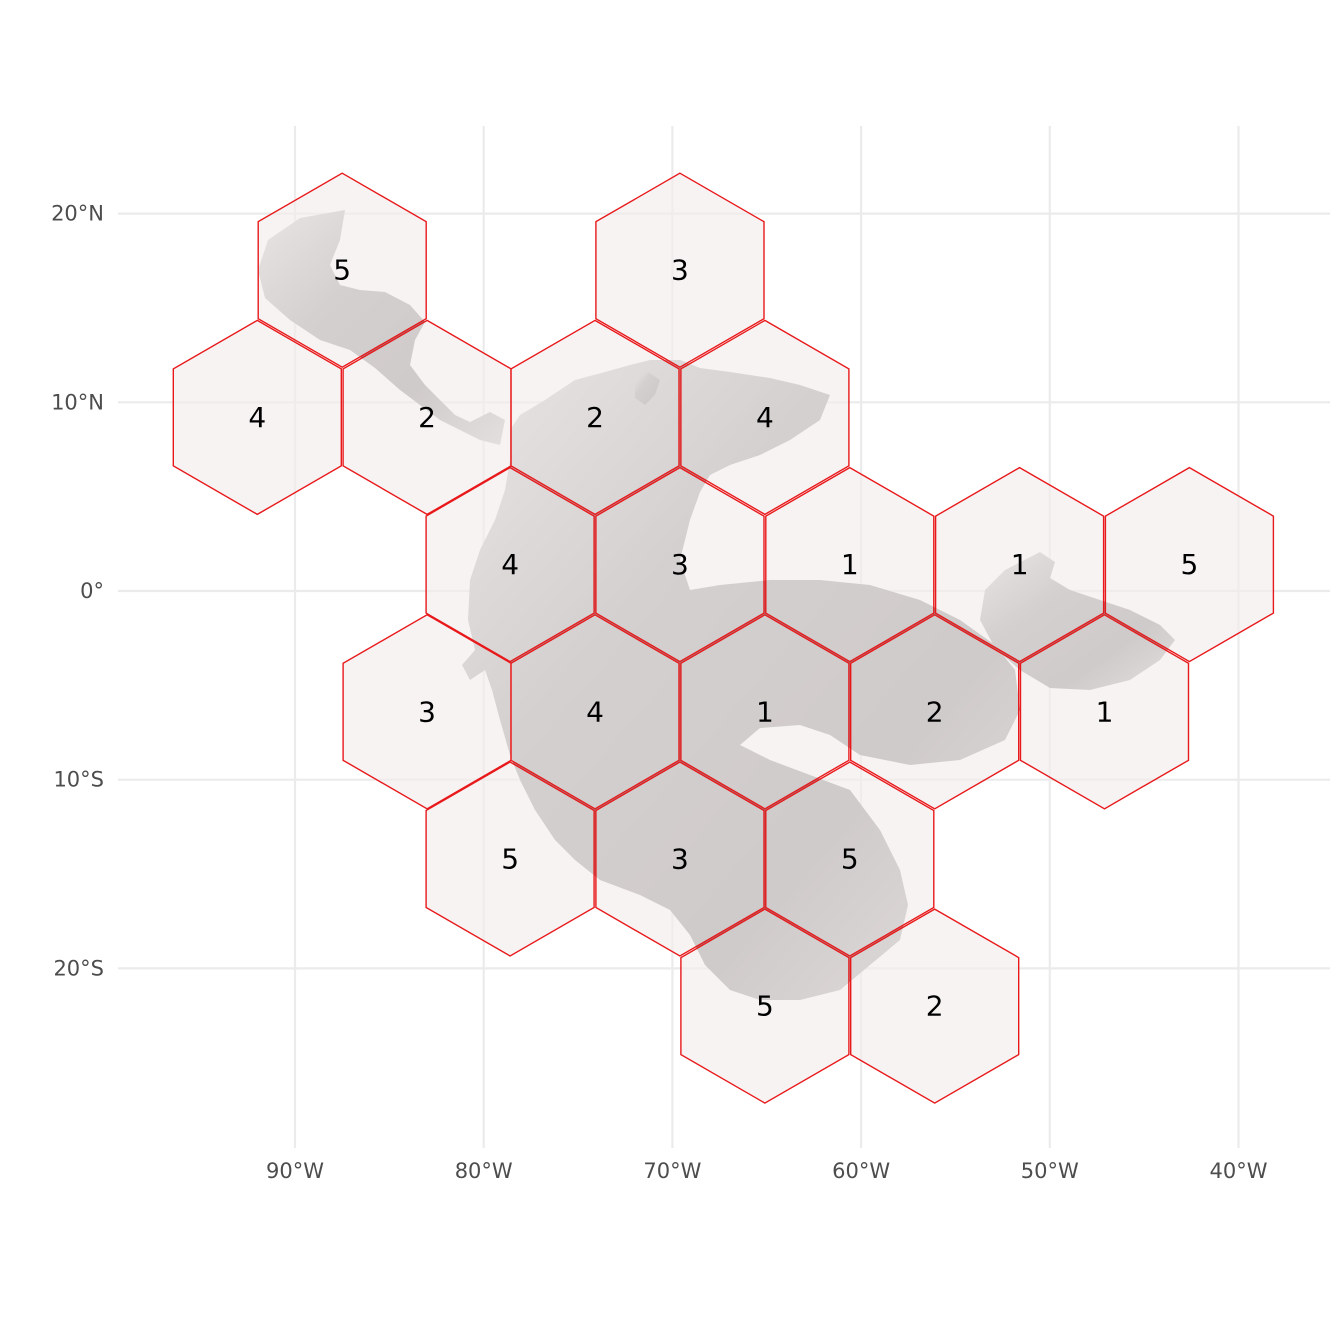 The height and width of the screenshot is (1344, 1344). I want to click on y-tick-label: 20°S, so click(78, 968).